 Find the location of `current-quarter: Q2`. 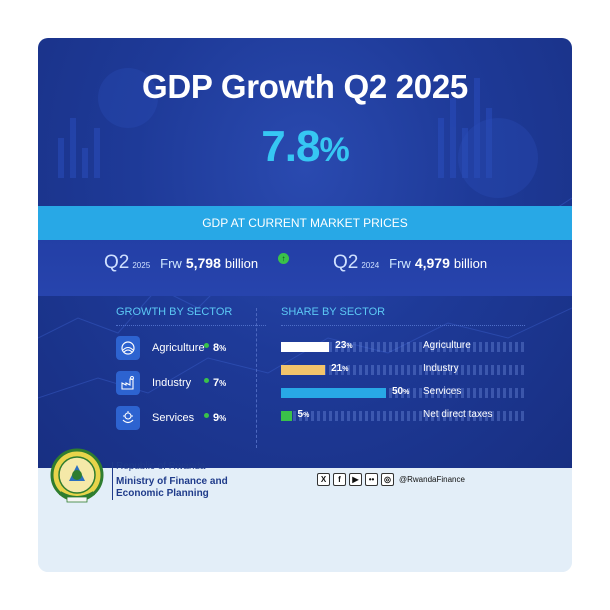

current-quarter: Q2 is located at coordinates (117, 262).